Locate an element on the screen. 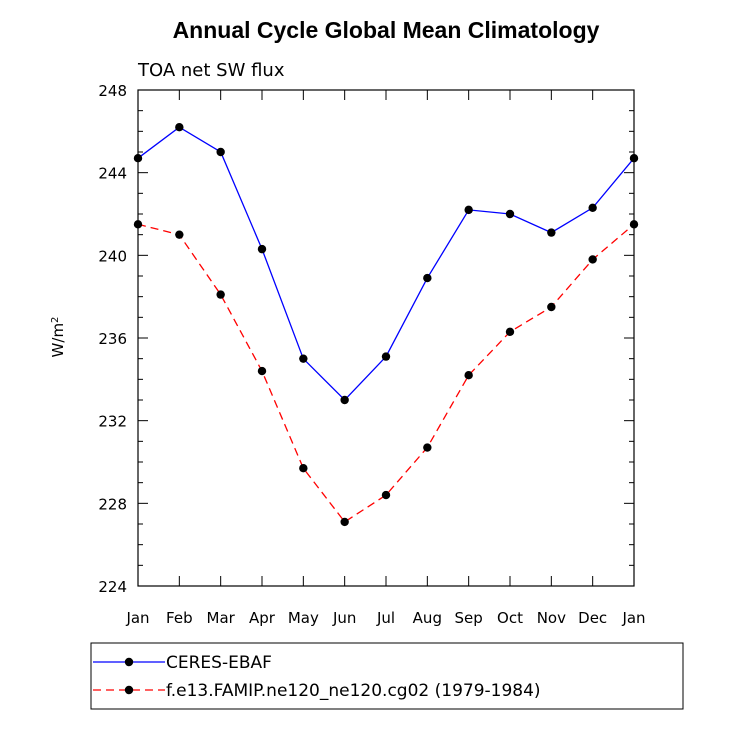 The height and width of the screenshot is (729, 729). legend-box is located at coordinates (387, 676).